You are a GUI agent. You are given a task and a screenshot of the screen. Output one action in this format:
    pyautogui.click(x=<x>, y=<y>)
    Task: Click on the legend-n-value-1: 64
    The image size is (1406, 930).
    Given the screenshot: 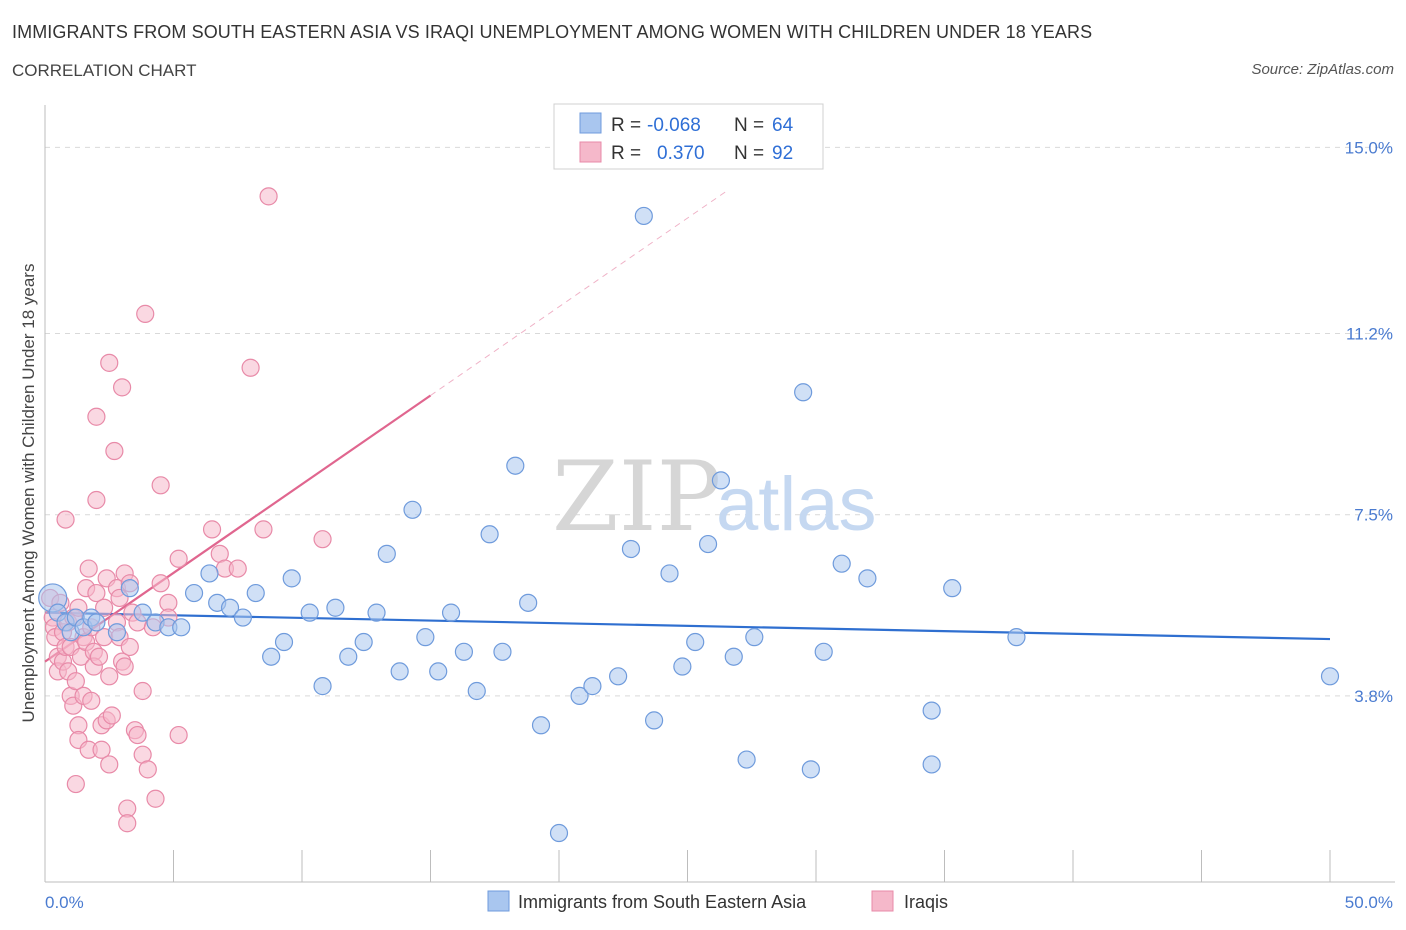 What is the action you would take?
    pyautogui.click(x=783, y=125)
    